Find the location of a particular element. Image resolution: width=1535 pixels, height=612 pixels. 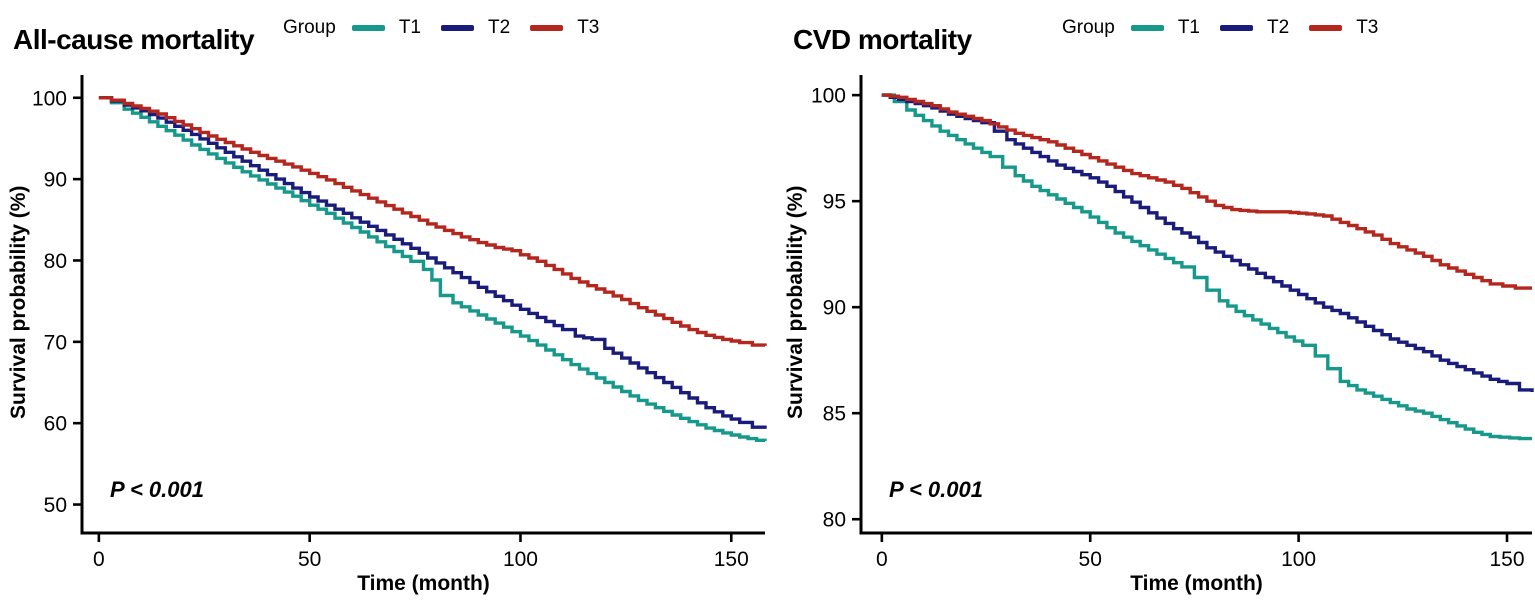

survival-curve-t3 is located at coordinates (1206, 191).